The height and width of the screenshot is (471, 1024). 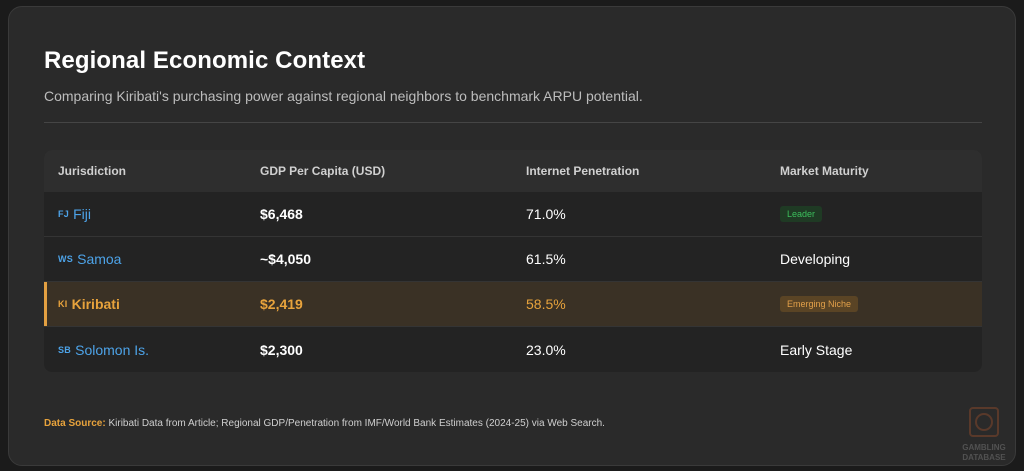 I want to click on table-row-samoa: WS Samoa ~$4,050 61.5% Developing, so click(x=513, y=259).